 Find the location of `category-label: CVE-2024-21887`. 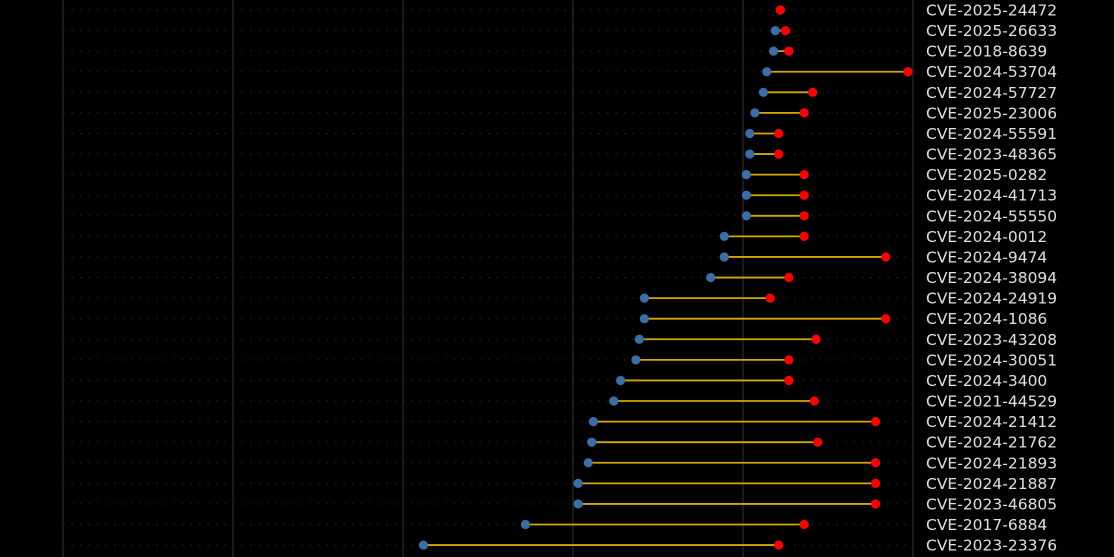

category-label: CVE-2024-21887 is located at coordinates (991, 484).